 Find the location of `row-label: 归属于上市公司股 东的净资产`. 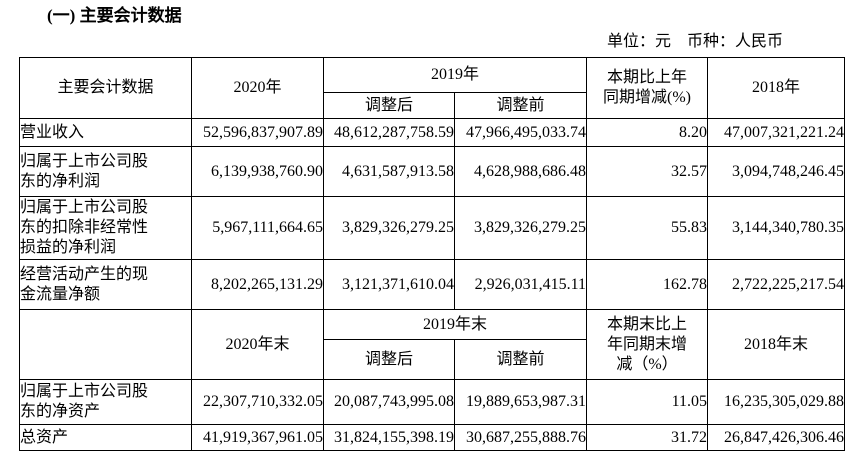

row-label: 归属于上市公司股 东的净资产 is located at coordinates (105, 402).